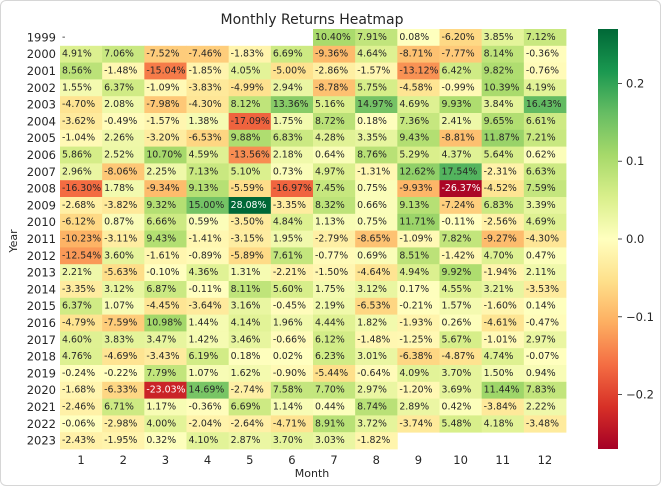 This screenshot has height=487, width=661. I want to click on cell-value-label: -0.76%, so click(542, 71).